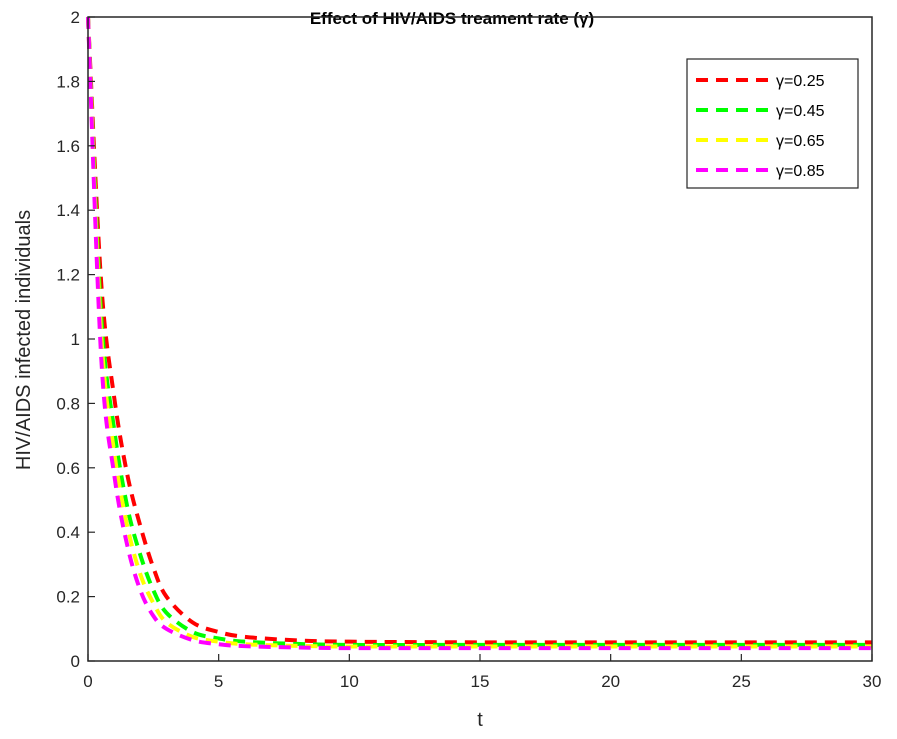  I want to click on y-tick-label: 0, so click(75, 661).